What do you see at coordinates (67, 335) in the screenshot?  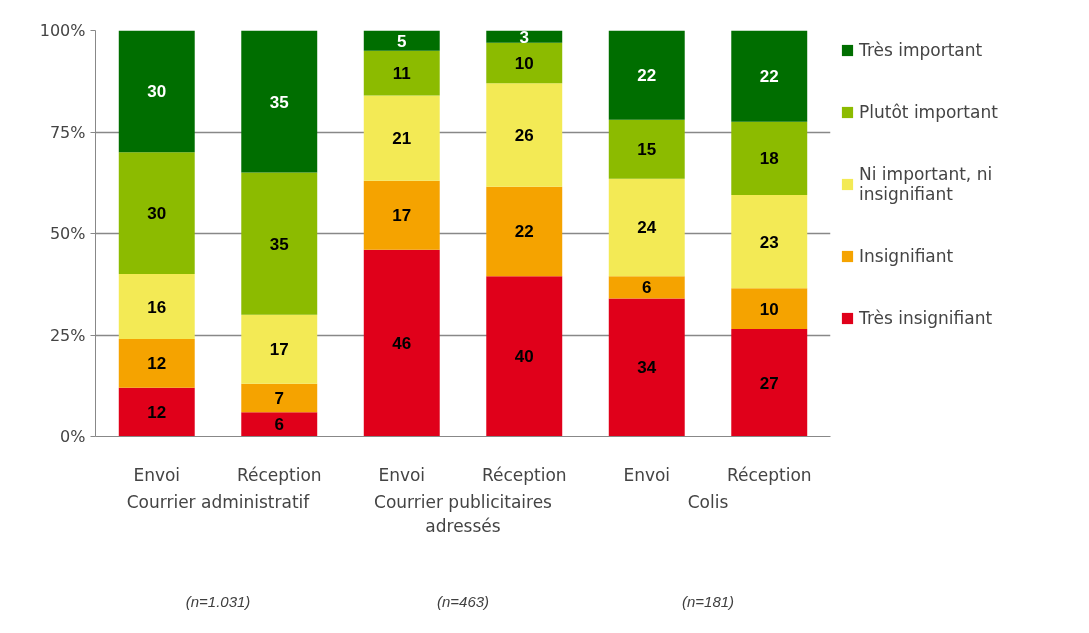 I see `y-tick-label: 25%` at bounding box center [67, 335].